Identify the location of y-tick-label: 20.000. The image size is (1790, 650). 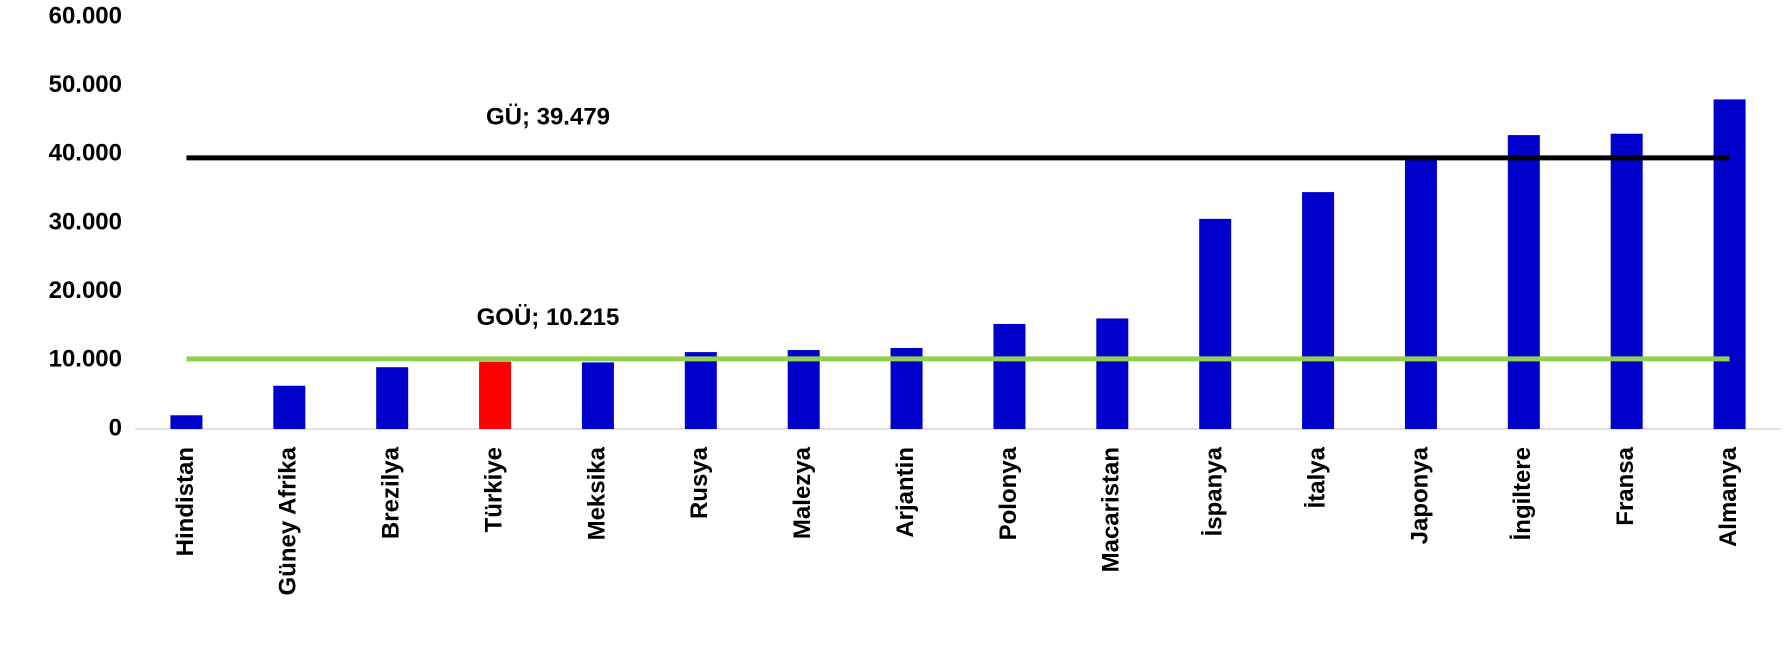
(85, 290).